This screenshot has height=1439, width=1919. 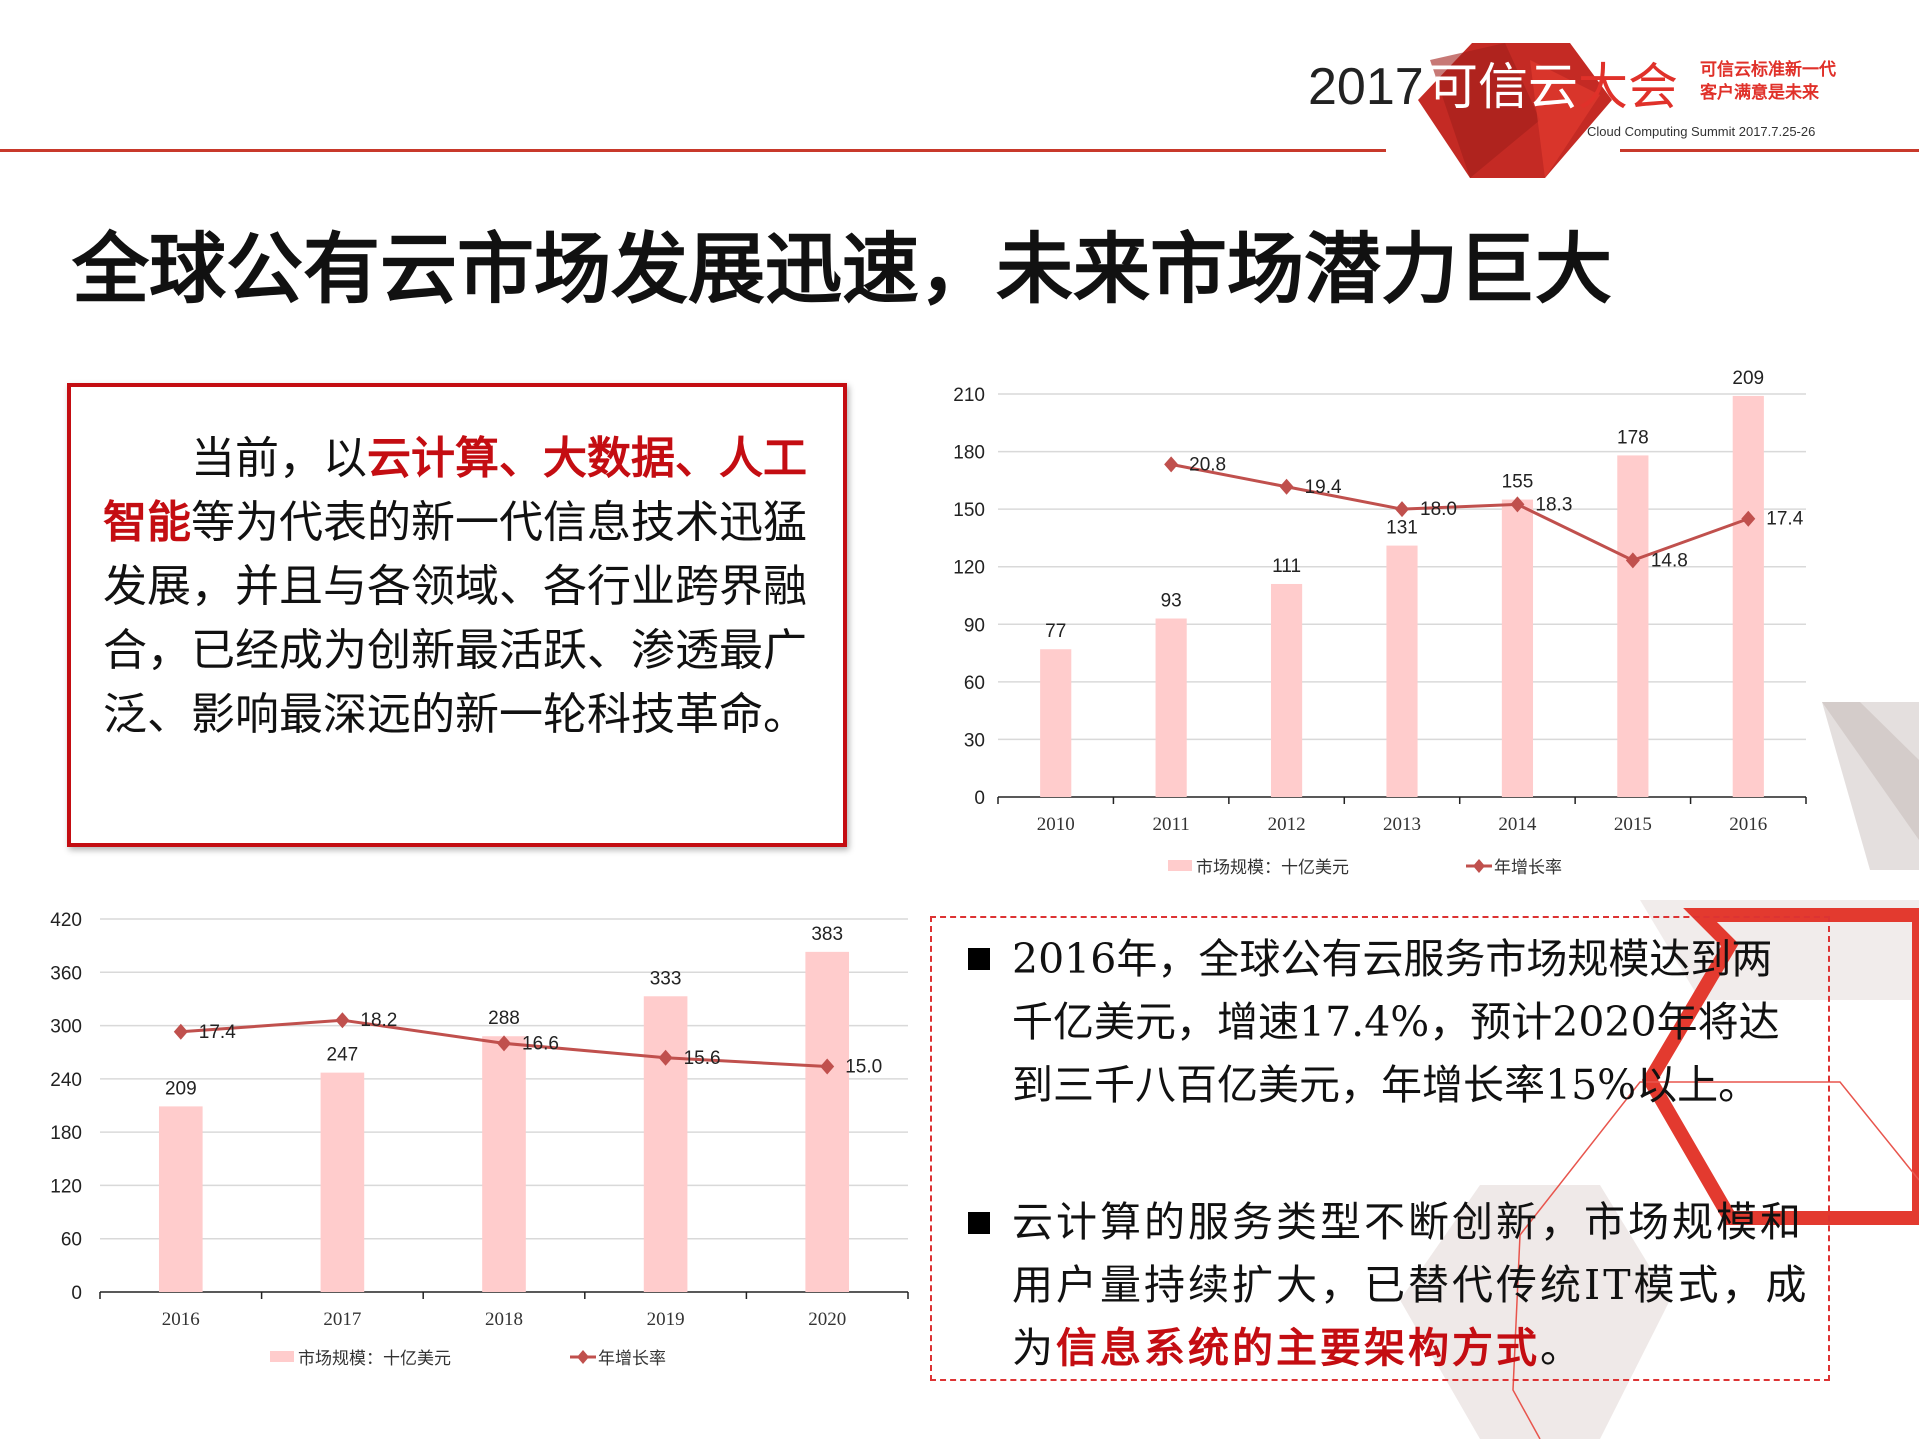 I want to click on x-tick-label: 2013, so click(x=1402, y=824).